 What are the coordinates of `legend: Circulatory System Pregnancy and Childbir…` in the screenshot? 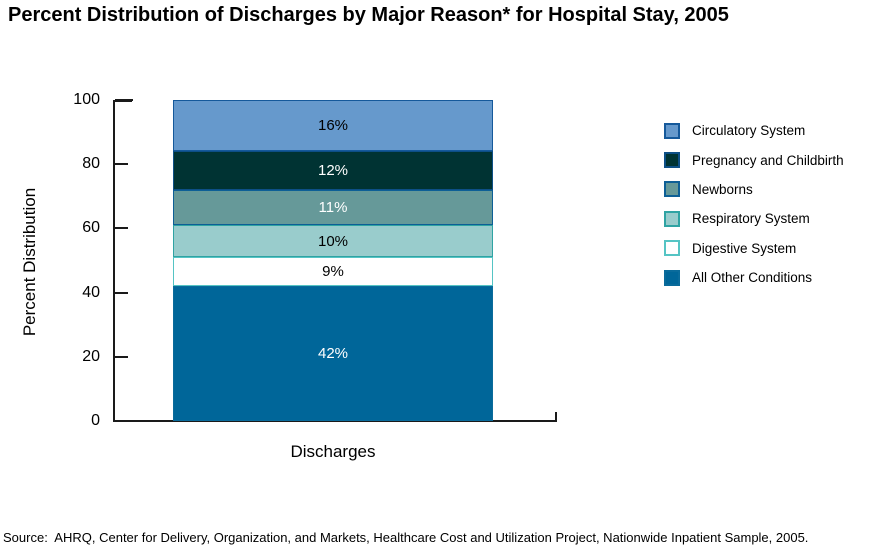 It's located at (754, 204).